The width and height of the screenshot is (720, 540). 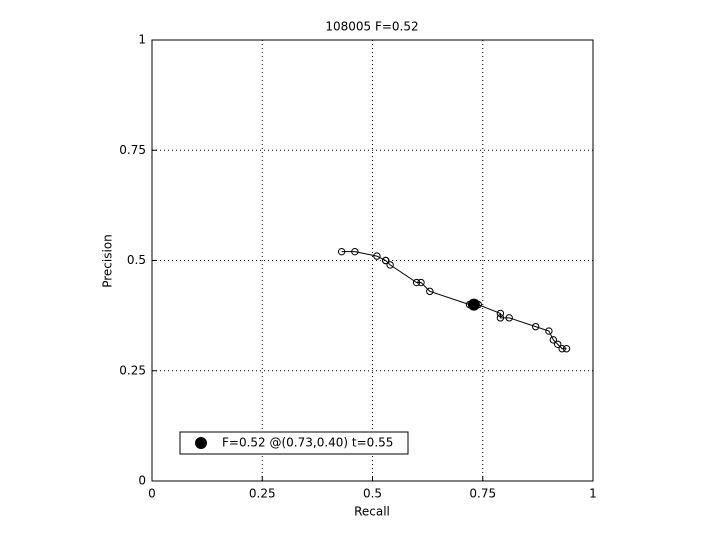 I want to click on x-tick-label: 0, so click(x=152, y=494).